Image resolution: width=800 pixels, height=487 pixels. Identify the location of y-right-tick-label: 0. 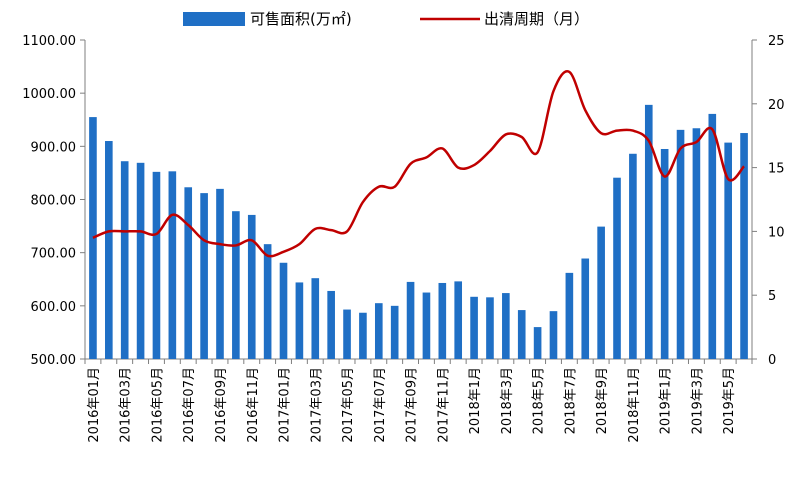
(772, 360).